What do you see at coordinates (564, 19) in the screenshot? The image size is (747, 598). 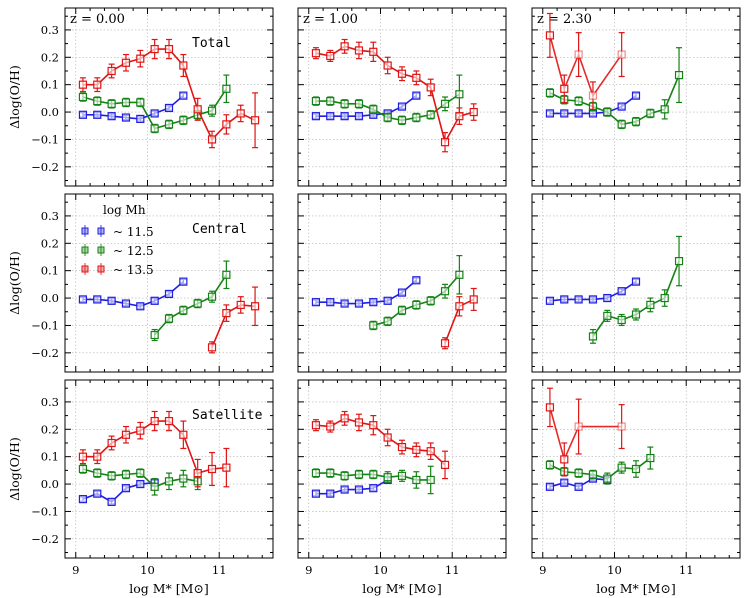 I see `redshift-label: z = 2.30` at bounding box center [564, 19].